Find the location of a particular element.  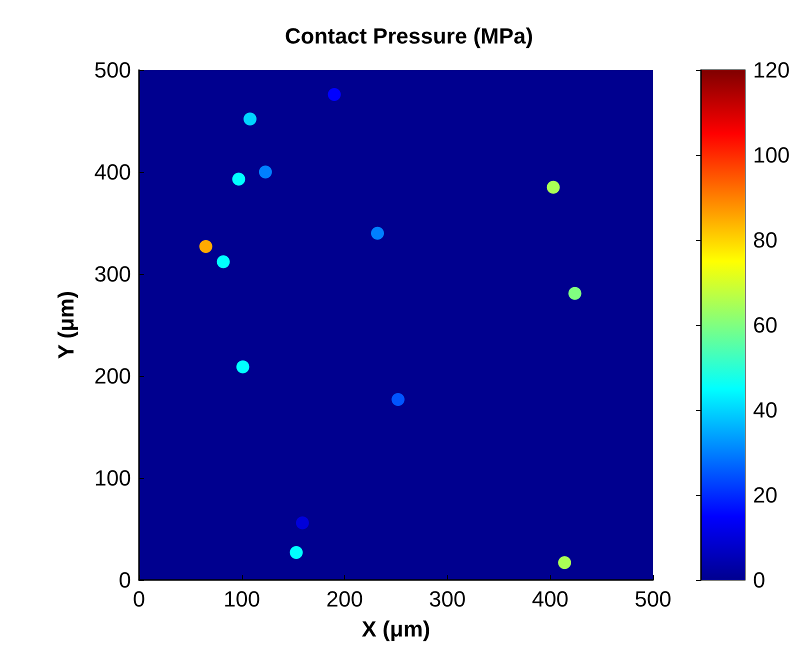

y-tick-label: 0 is located at coordinates (124, 580).